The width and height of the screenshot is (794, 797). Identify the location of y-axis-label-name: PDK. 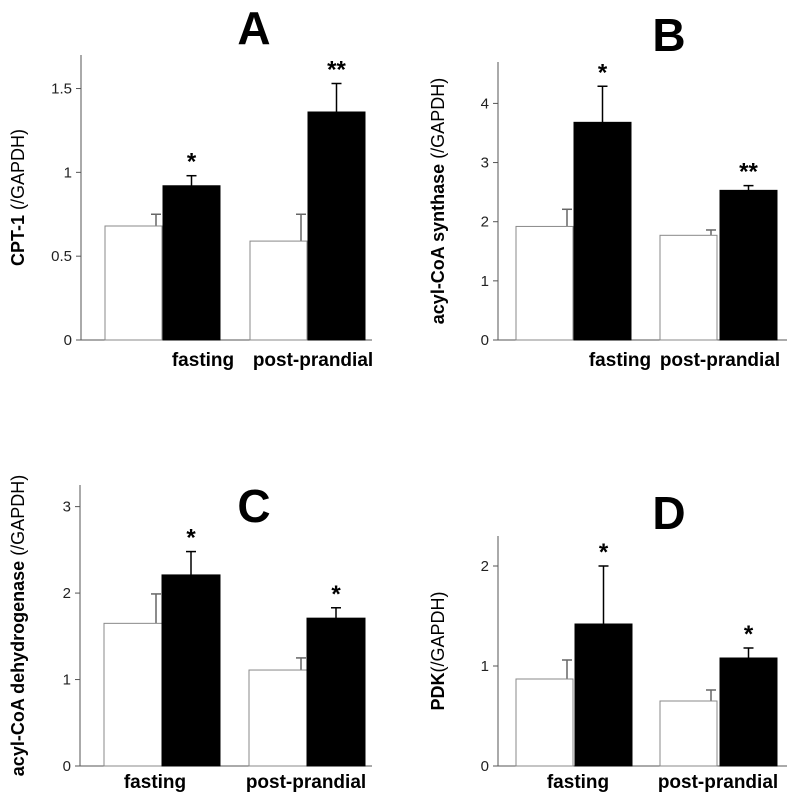
(438, 691).